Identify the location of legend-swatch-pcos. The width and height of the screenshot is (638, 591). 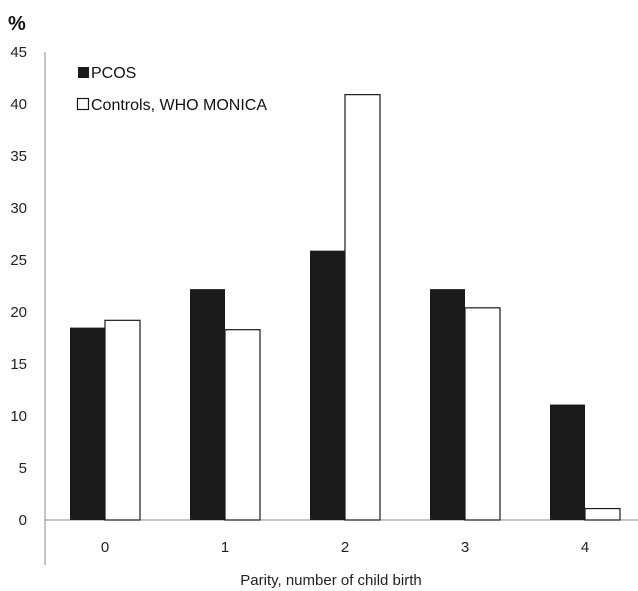
(83, 72).